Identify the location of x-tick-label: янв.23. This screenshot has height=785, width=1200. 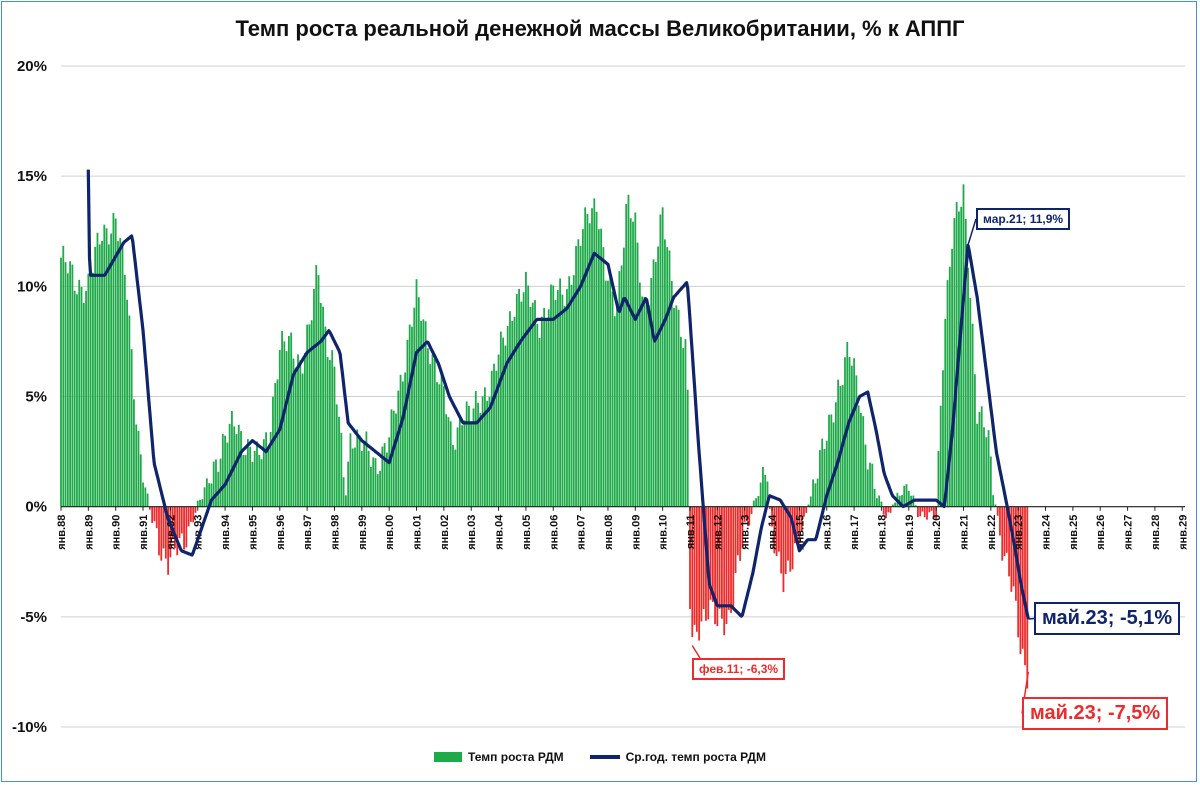
(1019, 532).